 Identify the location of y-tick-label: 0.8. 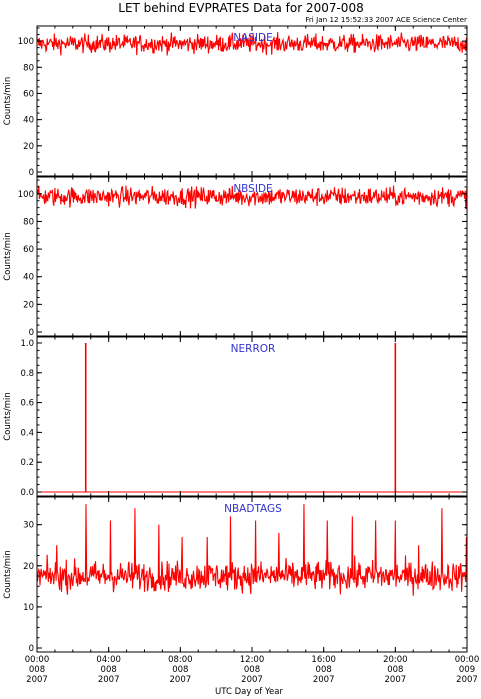
(27, 374).